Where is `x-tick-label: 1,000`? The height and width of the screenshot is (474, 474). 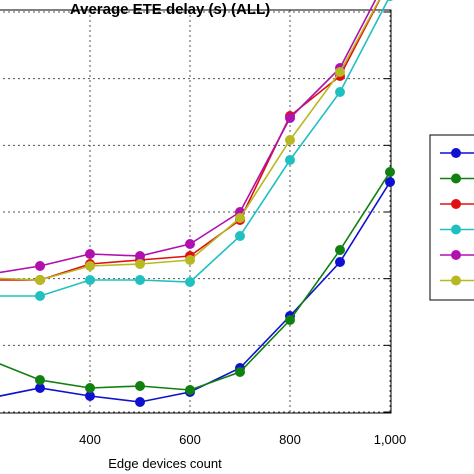 x-tick-label: 1,000 is located at coordinates (390, 439).